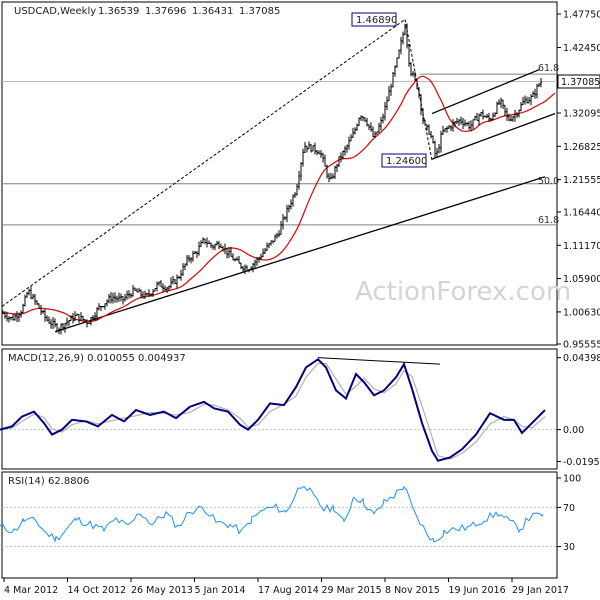  I want to click on time-tick-label: 29 Mar 2015, so click(352, 590).